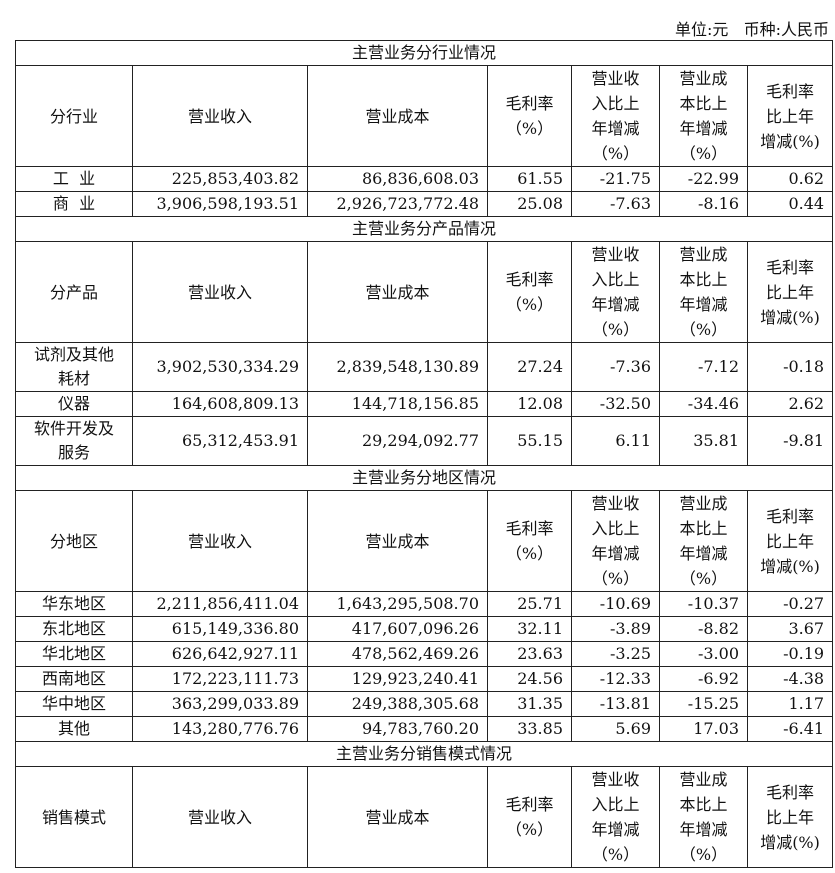  Describe the element at coordinates (220, 404) in the screenshot. I see `cell-value: 164,608,809.13` at that location.